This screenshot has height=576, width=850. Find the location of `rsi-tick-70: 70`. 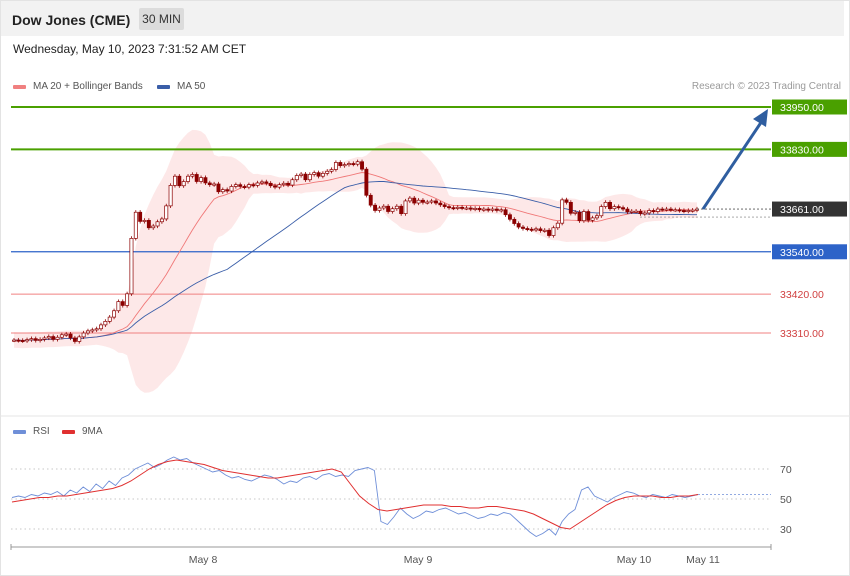

rsi-tick-70: 70 is located at coordinates (786, 470).